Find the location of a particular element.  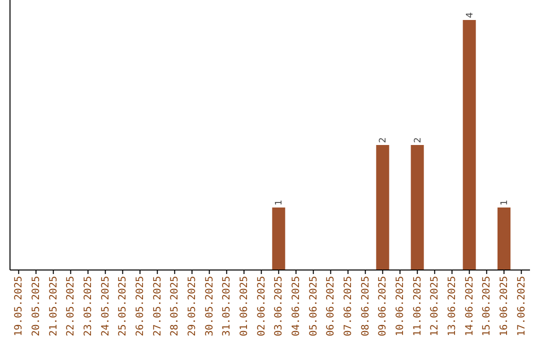

x-tick-label: 30.05.2025 is located at coordinates (210, 306).